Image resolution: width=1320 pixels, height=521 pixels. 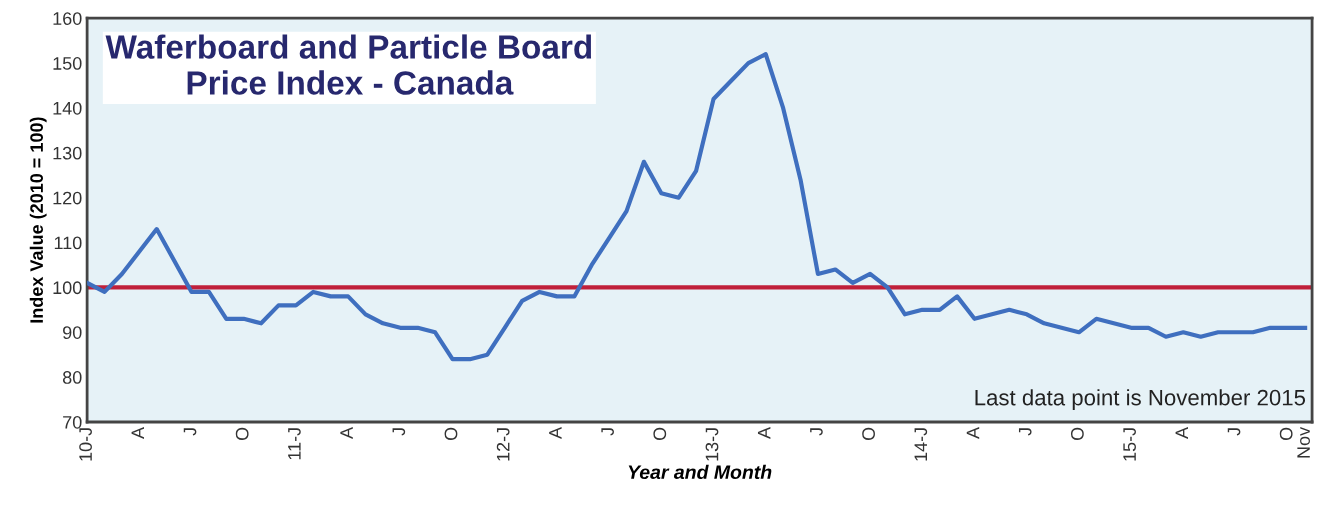 I want to click on annotation: Last data point is November 2015, so click(x=1140, y=399).